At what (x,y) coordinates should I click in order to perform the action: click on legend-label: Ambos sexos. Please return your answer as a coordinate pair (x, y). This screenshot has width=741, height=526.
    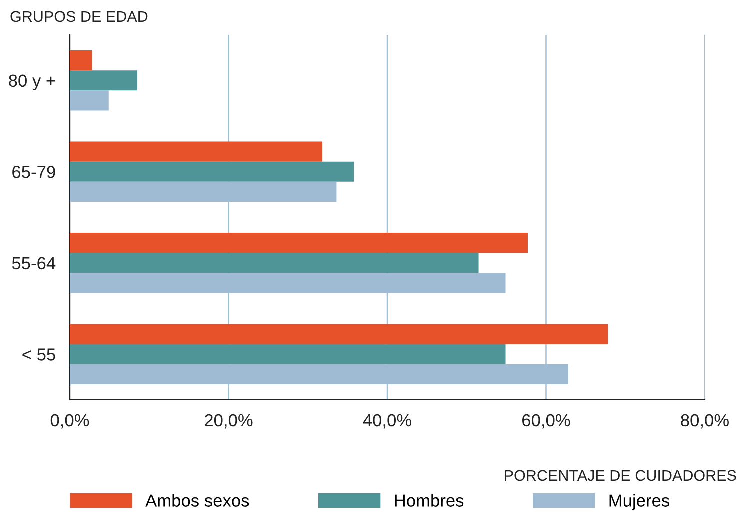
    Looking at the image, I should click on (198, 500).